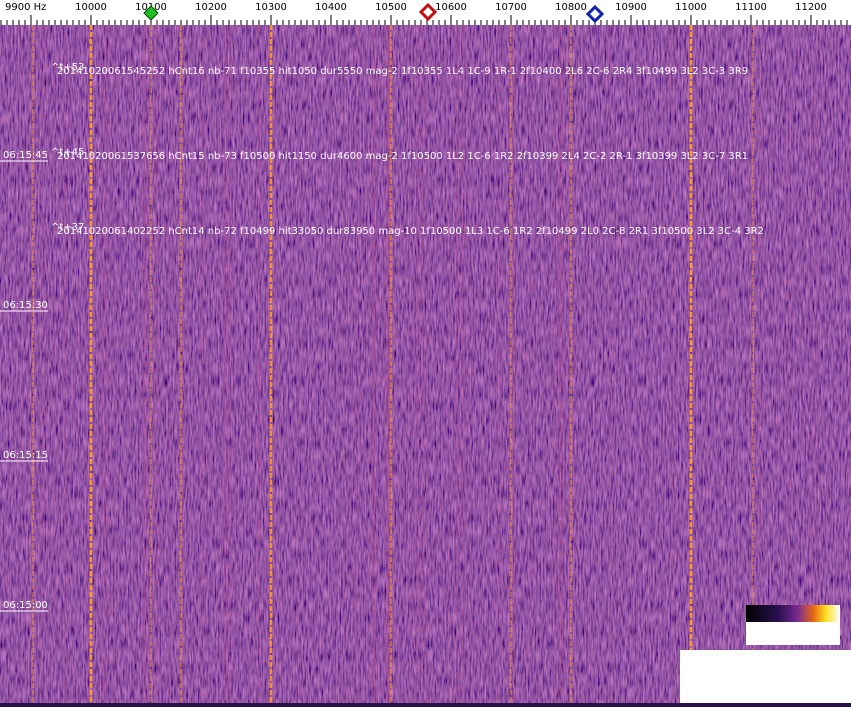 This screenshot has width=851, height=707. I want to click on frequency-label: 10500, so click(391, 7).